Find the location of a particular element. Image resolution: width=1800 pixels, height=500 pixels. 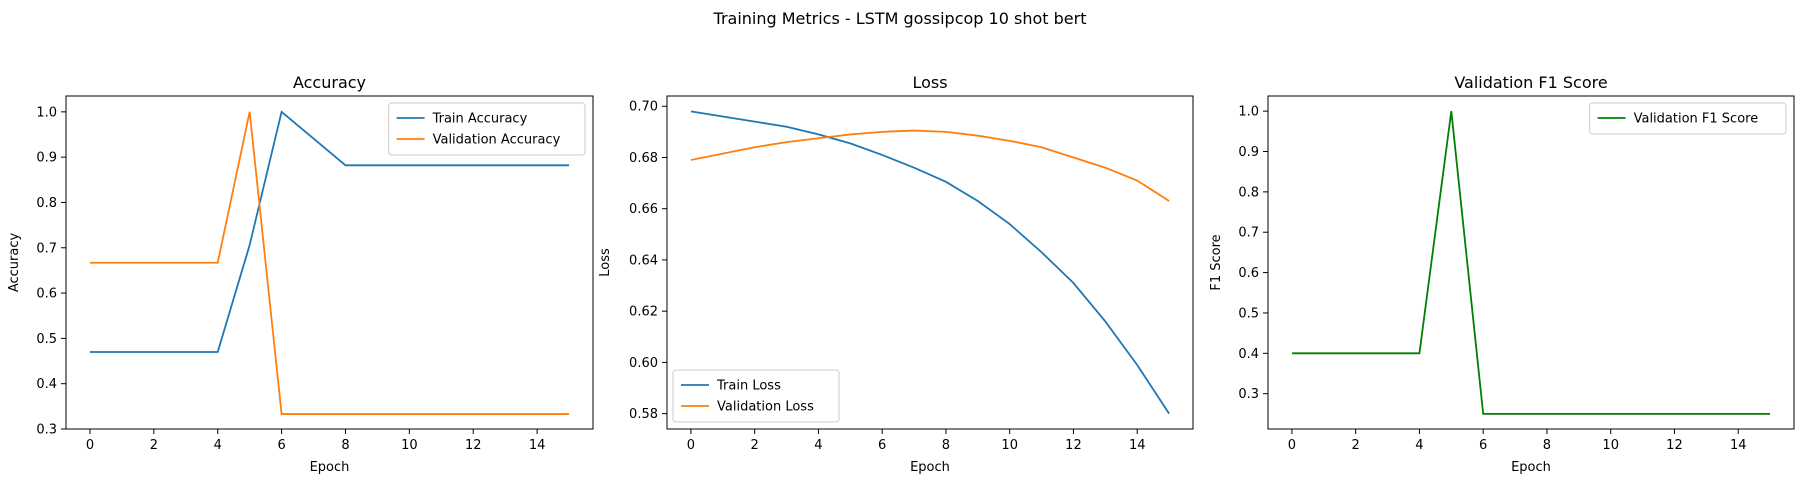

legend-label: Validation F1 Score is located at coordinates (1696, 119).